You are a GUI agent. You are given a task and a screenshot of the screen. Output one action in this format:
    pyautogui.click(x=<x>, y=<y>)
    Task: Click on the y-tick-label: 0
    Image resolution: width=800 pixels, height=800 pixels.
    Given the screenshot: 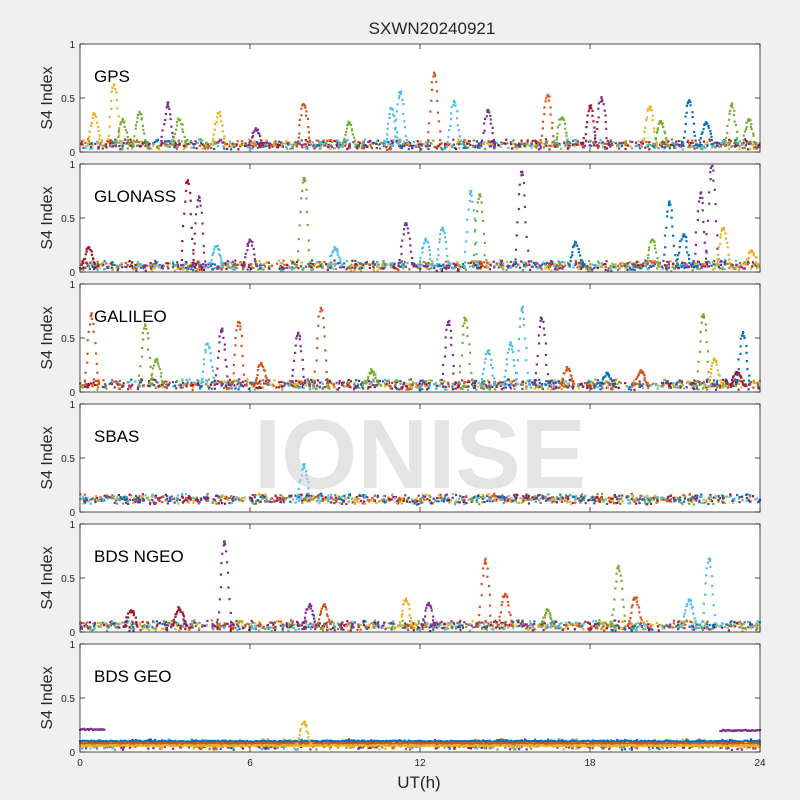 What is the action you would take?
    pyautogui.click(x=72, y=153)
    